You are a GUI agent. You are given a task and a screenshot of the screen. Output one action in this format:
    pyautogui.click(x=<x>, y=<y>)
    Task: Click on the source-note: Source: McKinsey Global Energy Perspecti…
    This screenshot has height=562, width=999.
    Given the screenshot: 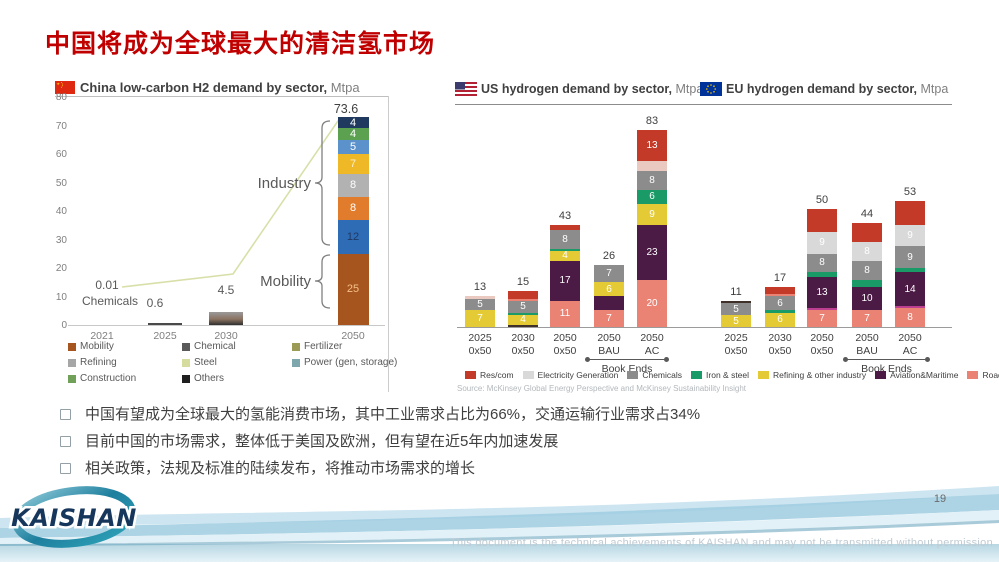 What is the action you would take?
    pyautogui.click(x=602, y=388)
    